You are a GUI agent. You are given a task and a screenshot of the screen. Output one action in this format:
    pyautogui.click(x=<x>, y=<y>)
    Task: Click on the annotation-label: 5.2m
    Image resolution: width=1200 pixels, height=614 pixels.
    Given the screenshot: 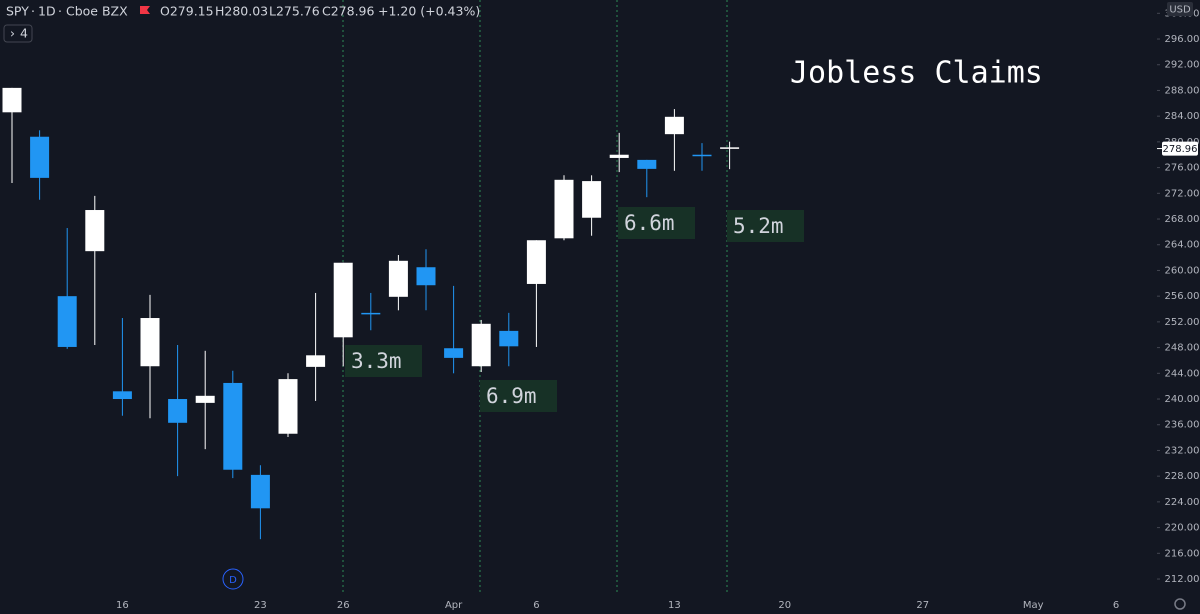 What is the action you would take?
    pyautogui.click(x=758, y=226)
    